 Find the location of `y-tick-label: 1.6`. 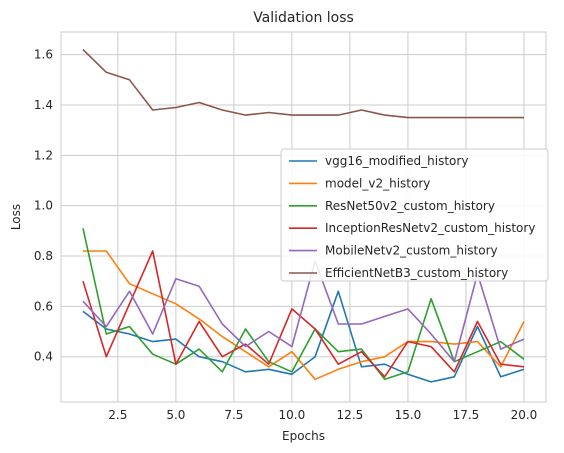

y-tick-label: 1.6 is located at coordinates (43, 55).